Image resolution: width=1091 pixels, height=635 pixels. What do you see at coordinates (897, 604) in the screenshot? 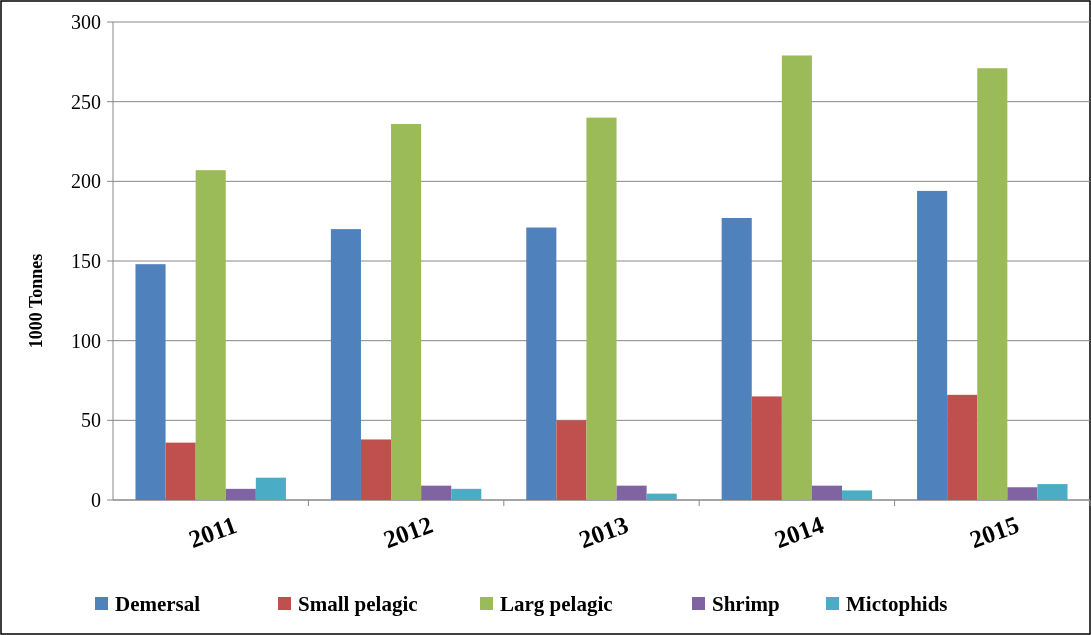
I see `legend-label: Mictophids` at bounding box center [897, 604].